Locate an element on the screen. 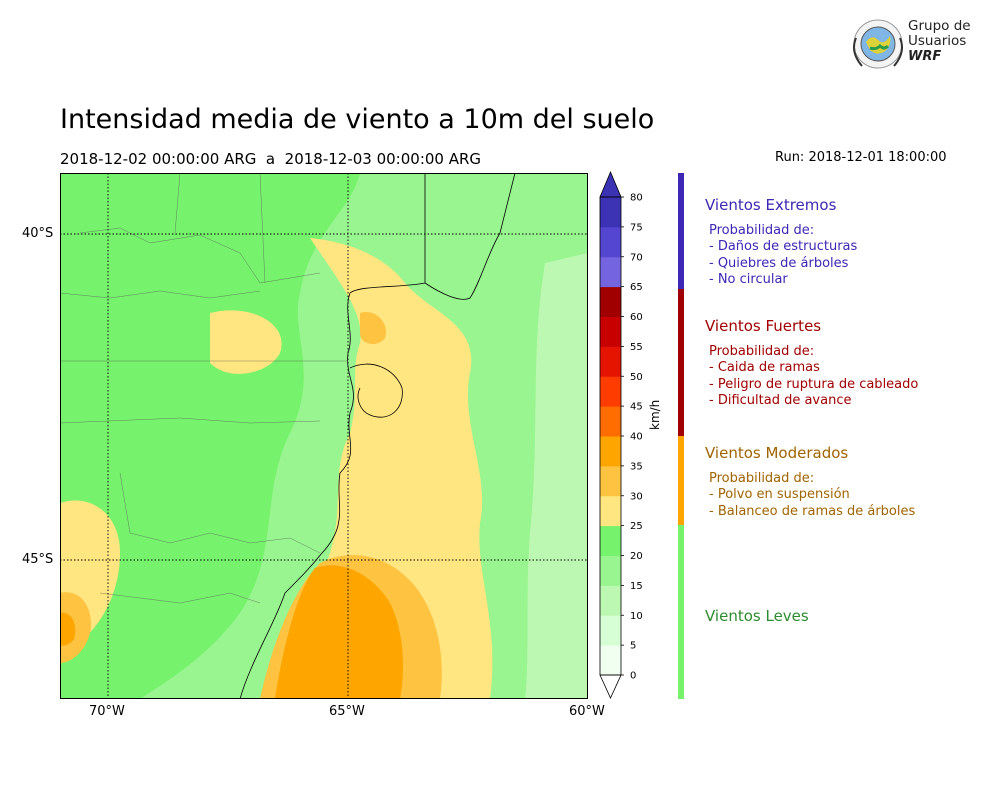 The height and width of the screenshot is (800, 1000). category-bar-strong is located at coordinates (681, 362).